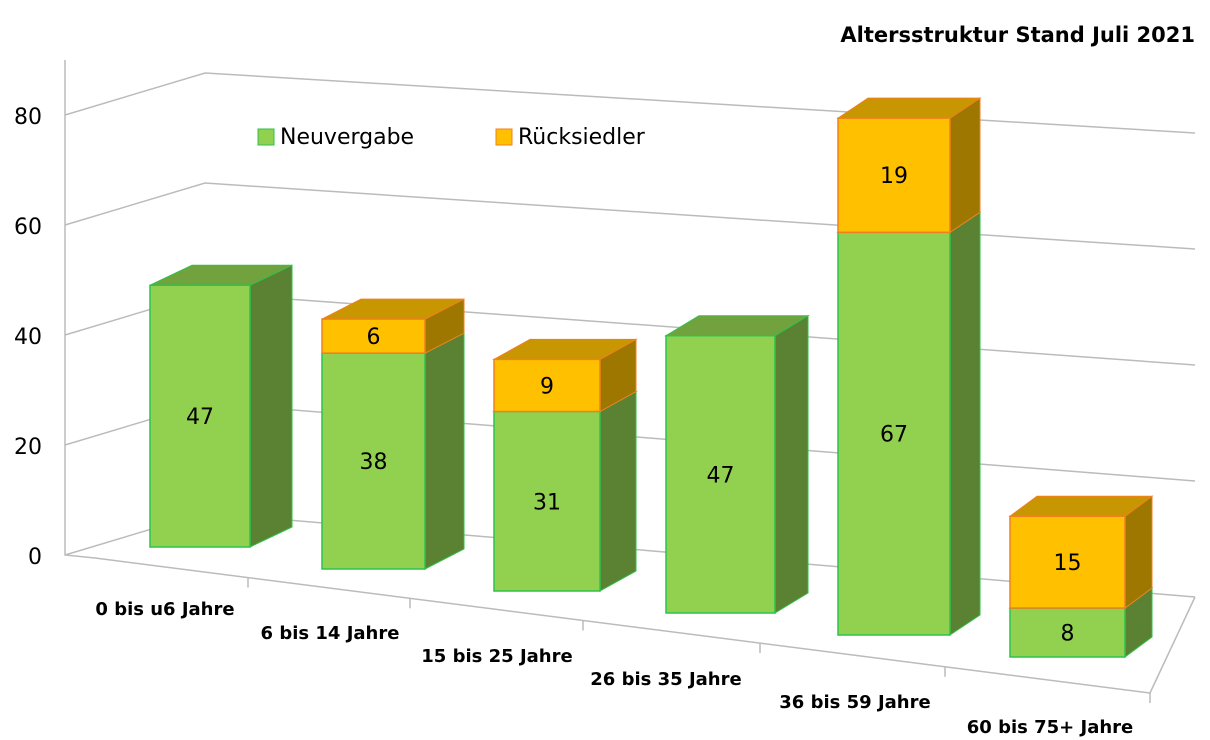 This screenshot has width=1210, height=740. What do you see at coordinates (1050, 727) in the screenshot?
I see `x-tick-label: 60 bis 75+ Jahre` at bounding box center [1050, 727].